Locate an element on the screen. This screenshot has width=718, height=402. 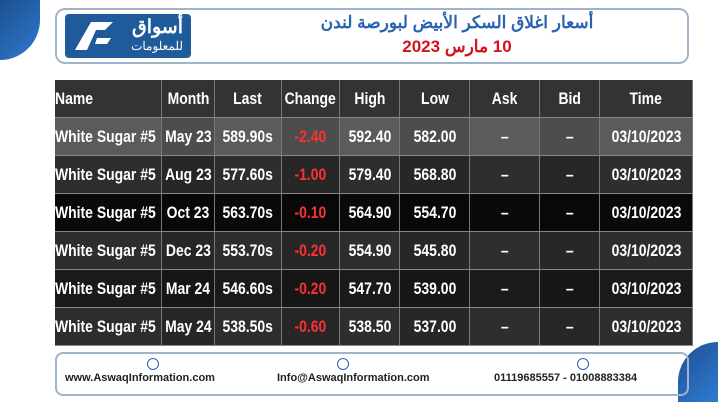
web-icon is located at coordinates (153, 364).